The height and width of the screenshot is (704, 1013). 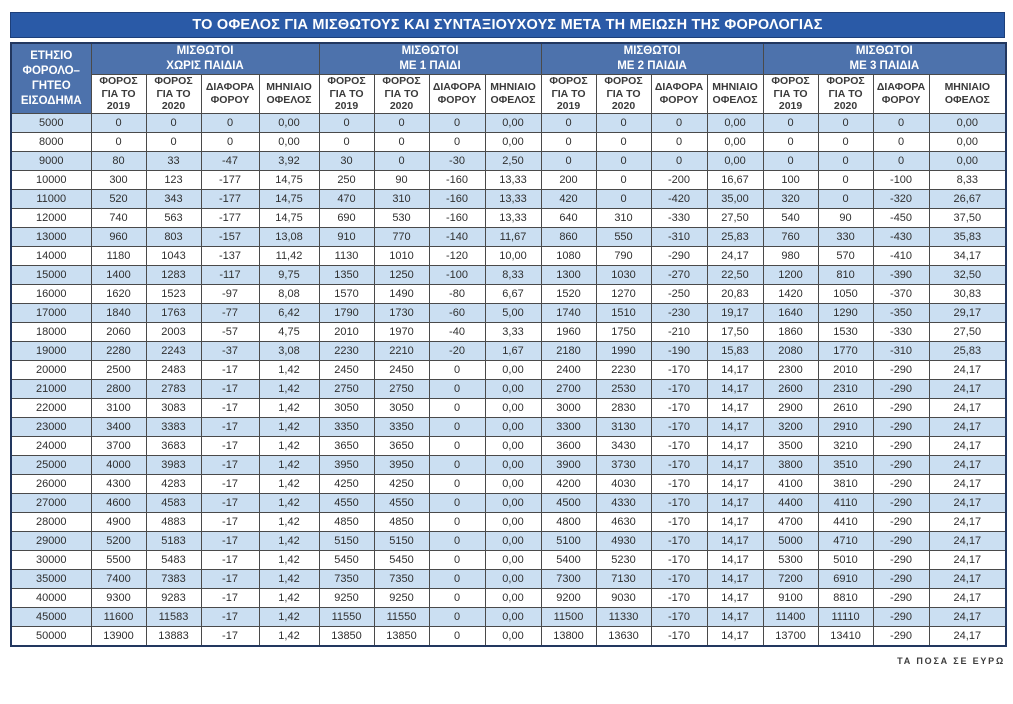 What do you see at coordinates (401, 294) in the screenshot?
I see `value-cell: 1490` at bounding box center [401, 294].